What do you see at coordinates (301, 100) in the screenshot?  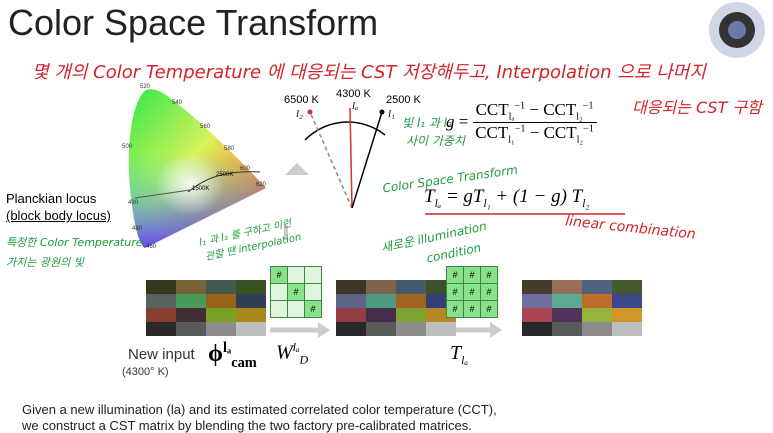 I see `temp-label: 6500 K` at bounding box center [301, 100].